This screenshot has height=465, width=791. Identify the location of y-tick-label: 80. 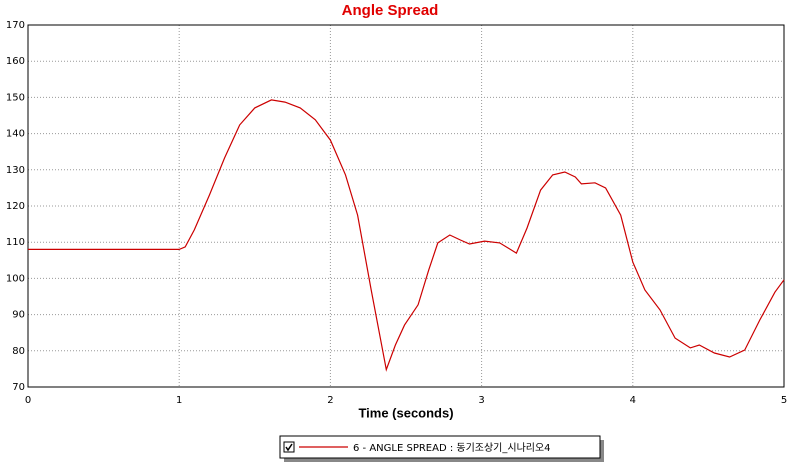
(18, 351).